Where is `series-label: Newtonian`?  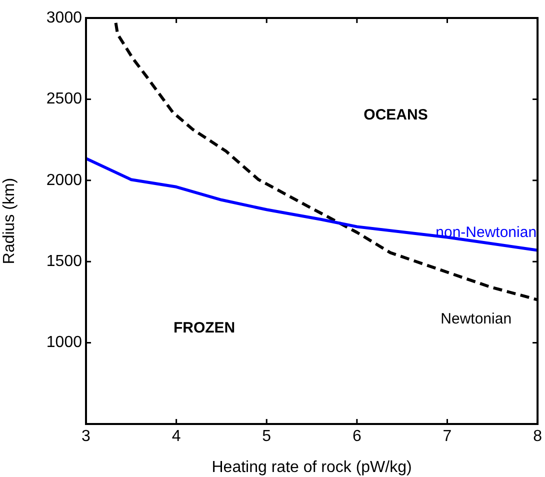
series-label: Newtonian is located at coordinates (476, 319).